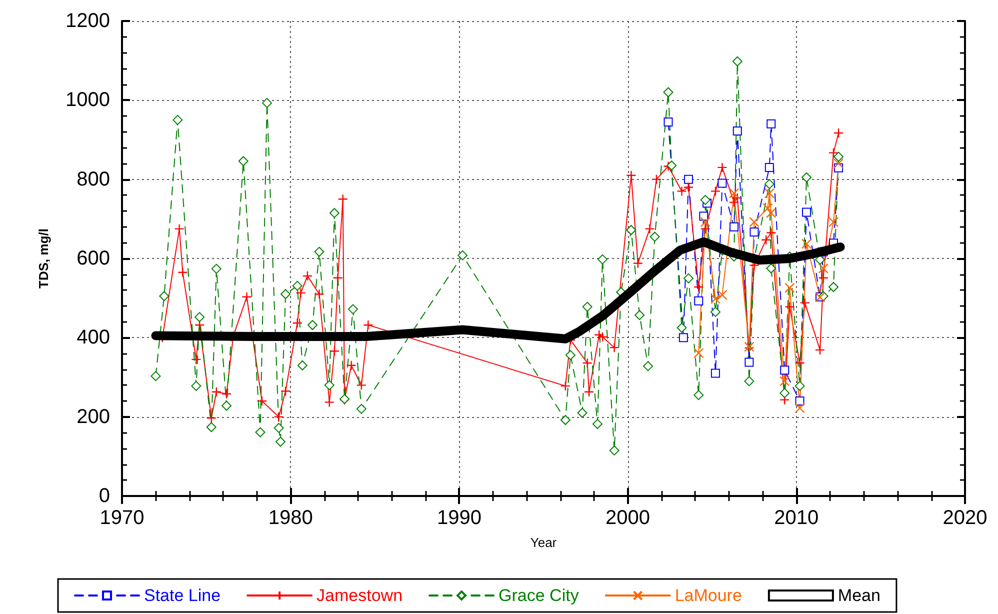  What do you see at coordinates (88, 21) in the screenshot?
I see `y-tick-label: 1200` at bounding box center [88, 21].